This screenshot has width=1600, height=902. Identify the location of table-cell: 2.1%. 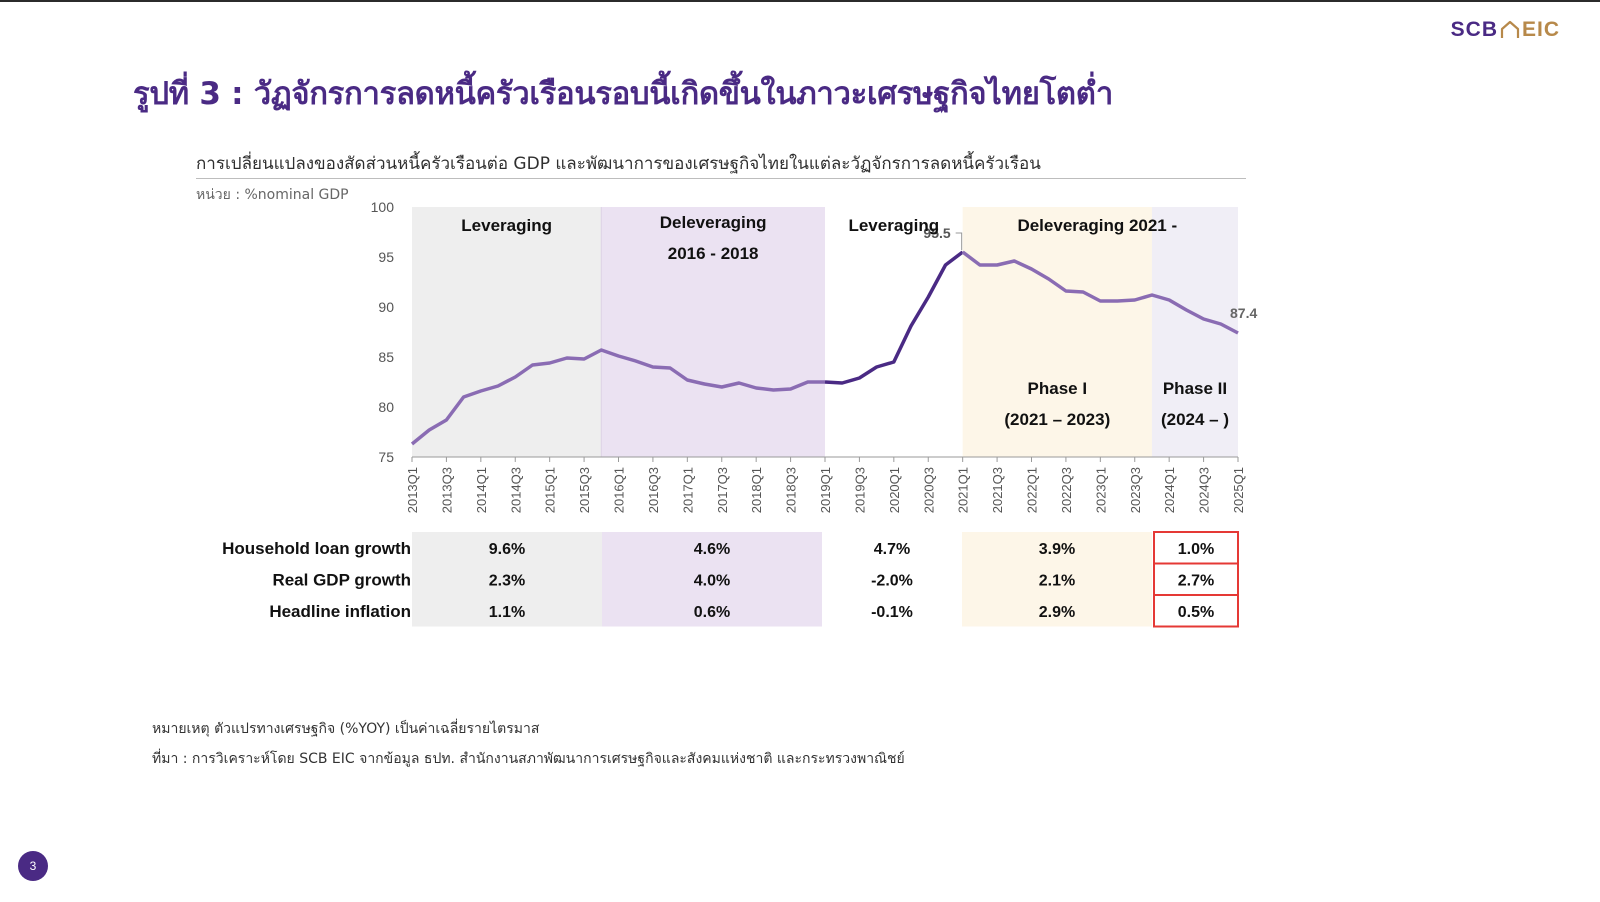
(1057, 580).